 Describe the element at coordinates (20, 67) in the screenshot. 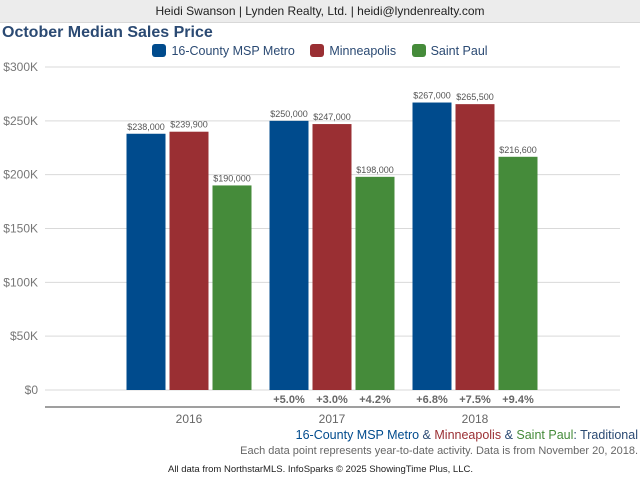

I see `y-tick-label: $300K` at that location.